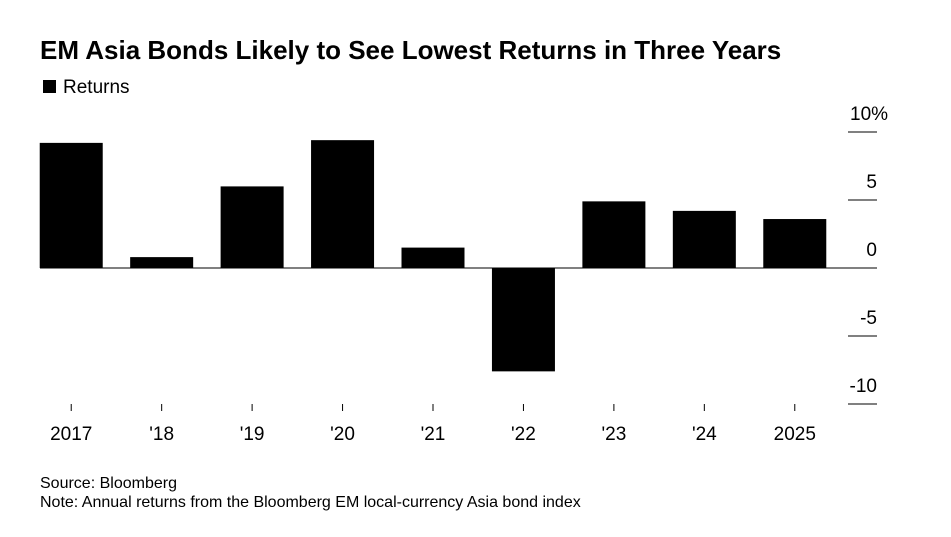 The width and height of the screenshot is (951, 537). What do you see at coordinates (795, 434) in the screenshot?
I see `x-tick-label: 2025` at bounding box center [795, 434].